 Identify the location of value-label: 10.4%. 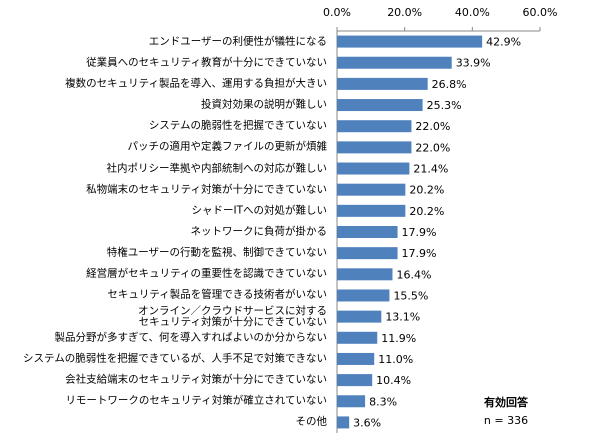
(393, 380).